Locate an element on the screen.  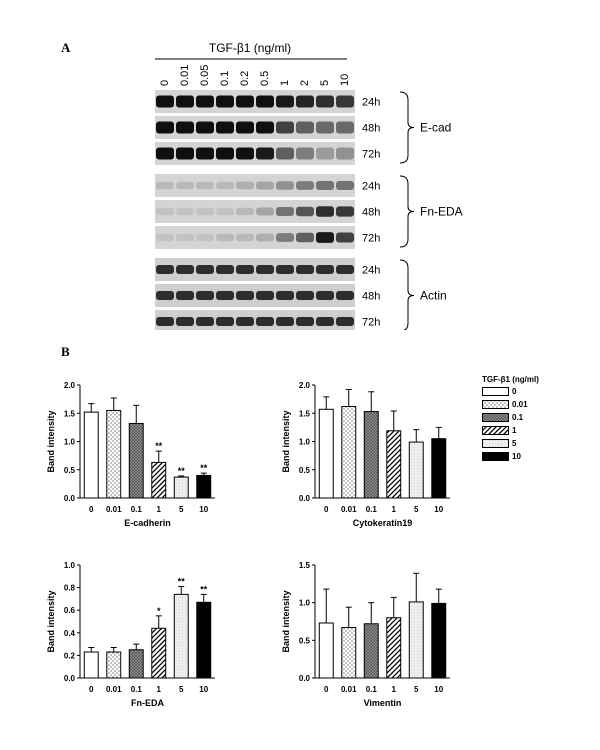
legend-item: 0 is located at coordinates (537, 391).